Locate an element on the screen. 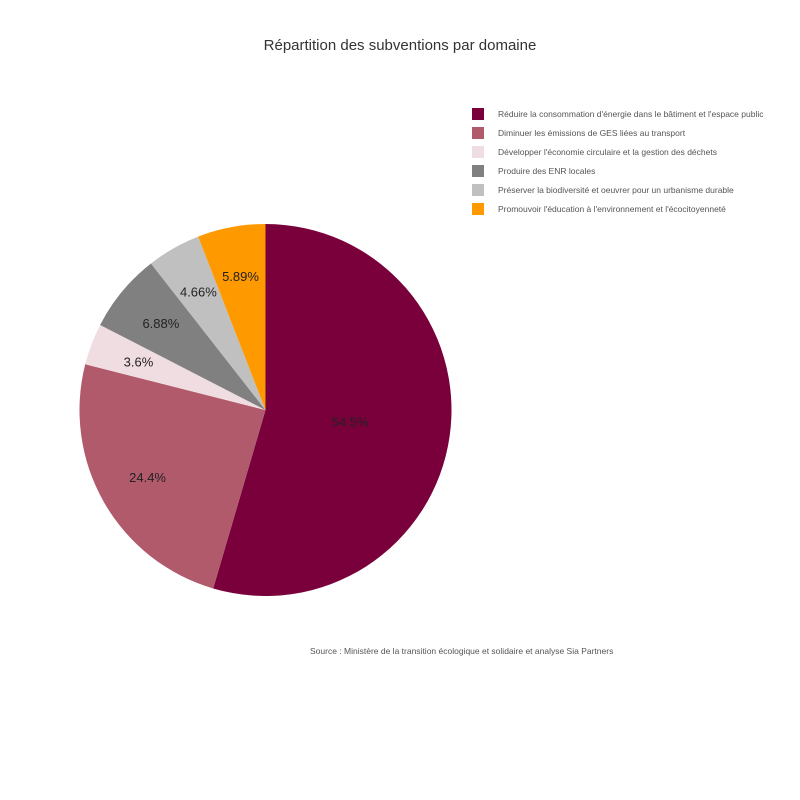  slice-value-label-6: 5.89% is located at coordinates (240, 276).